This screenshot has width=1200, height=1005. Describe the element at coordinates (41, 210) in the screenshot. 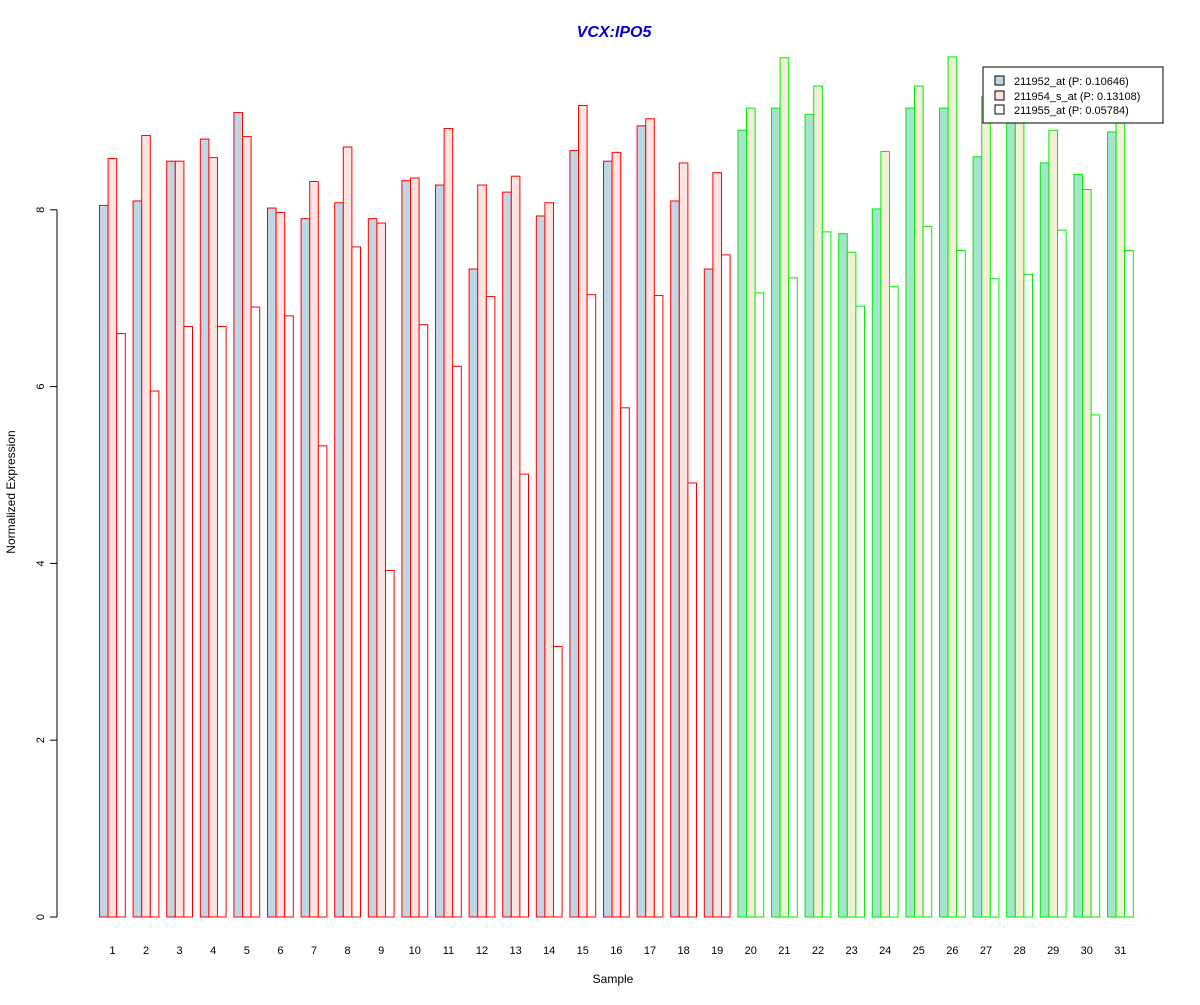

I see `y-tick-label: 8` at that location.